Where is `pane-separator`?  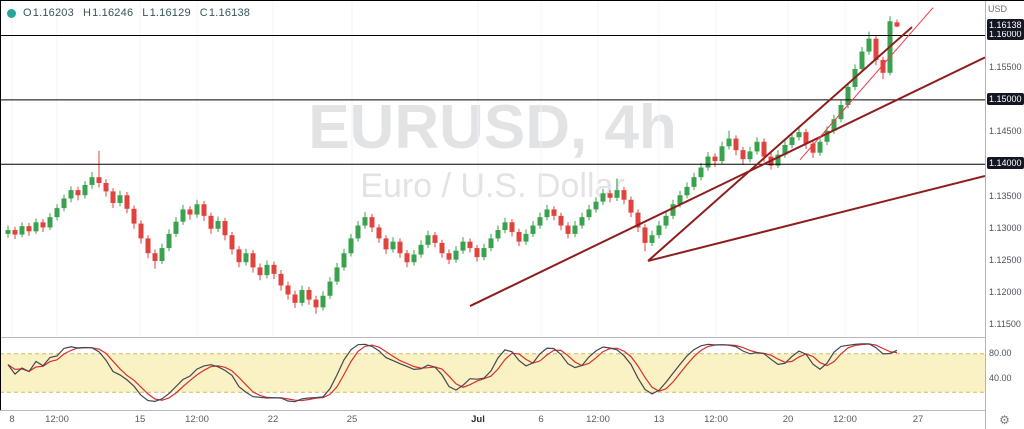
pane-separator is located at coordinates (512, 337).